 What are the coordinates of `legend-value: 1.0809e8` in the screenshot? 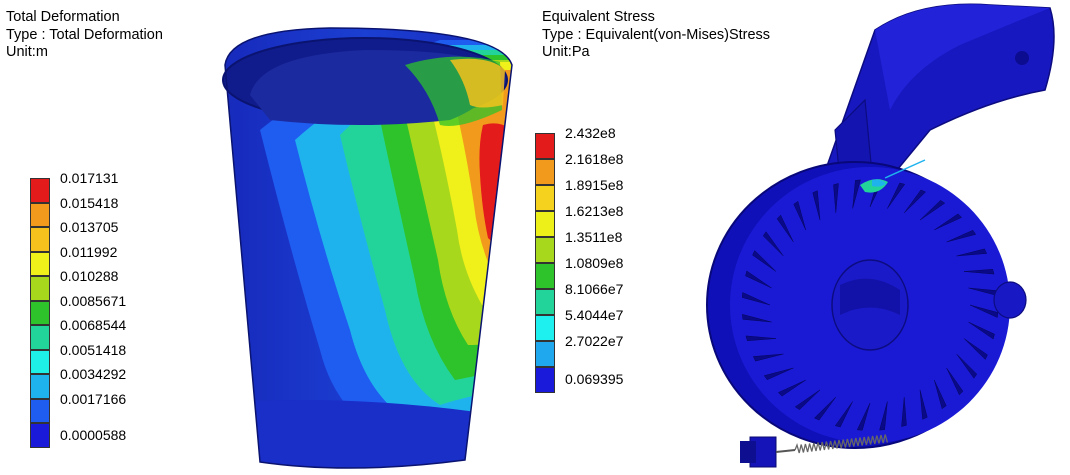 It's located at (594, 263).